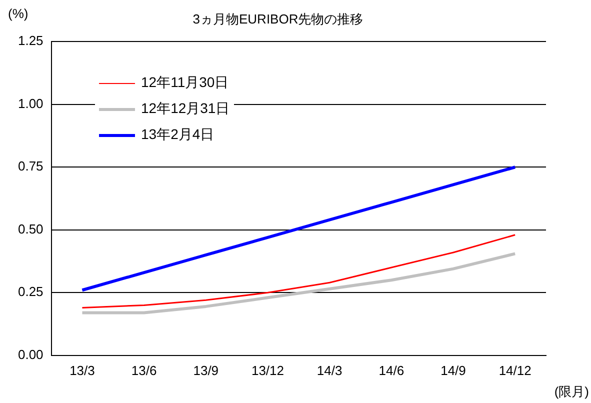 Image resolution: width=591 pixels, height=403 pixels. What do you see at coordinates (453, 370) in the screenshot?
I see `x-tick-label: 14/9` at bounding box center [453, 370].